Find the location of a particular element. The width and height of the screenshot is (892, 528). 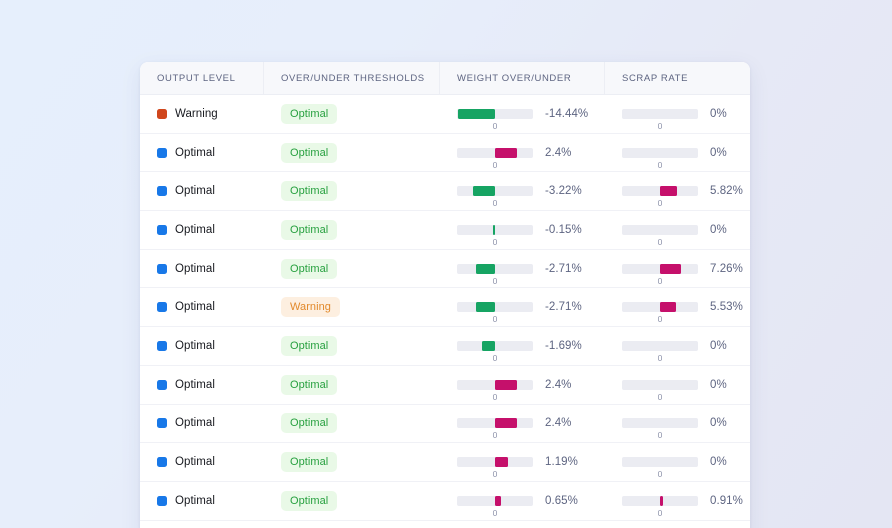

table-row: Optimal Optimal 0 -0.15% 0 0% is located at coordinates (445, 230).